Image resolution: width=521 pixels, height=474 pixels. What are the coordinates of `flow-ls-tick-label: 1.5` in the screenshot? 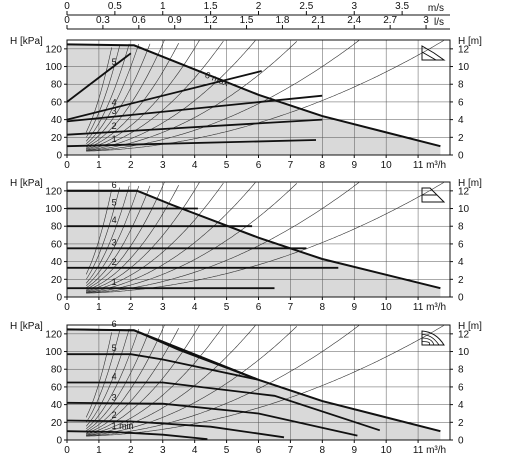 It's located at (247, 20).